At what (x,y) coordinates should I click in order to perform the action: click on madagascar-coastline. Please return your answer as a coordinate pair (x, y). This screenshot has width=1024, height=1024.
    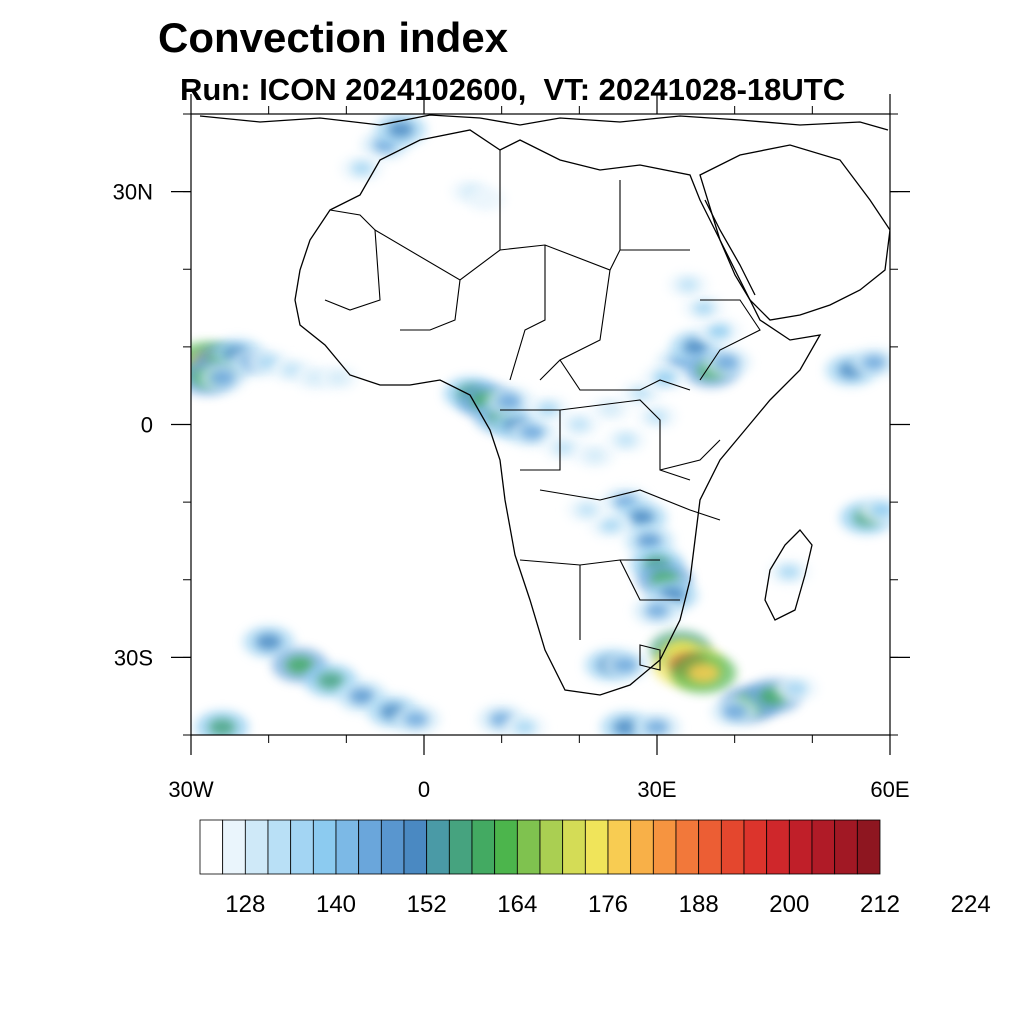
    Looking at the image, I should click on (788, 575).